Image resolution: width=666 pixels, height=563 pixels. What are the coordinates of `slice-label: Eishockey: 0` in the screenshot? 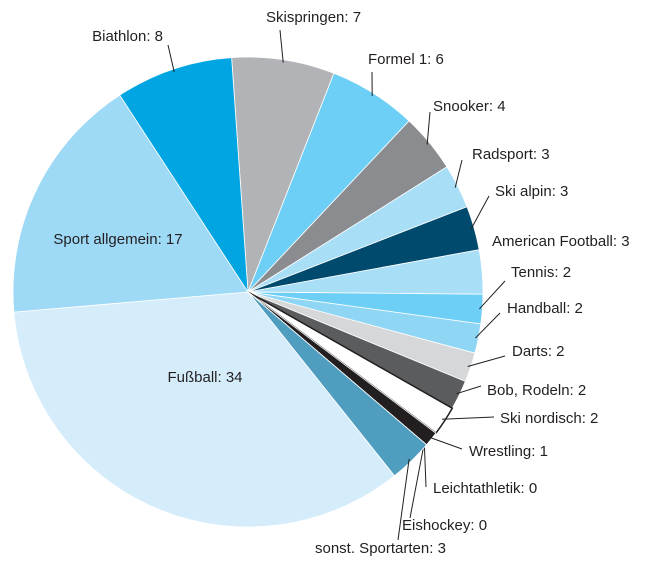 It's located at (444, 525).